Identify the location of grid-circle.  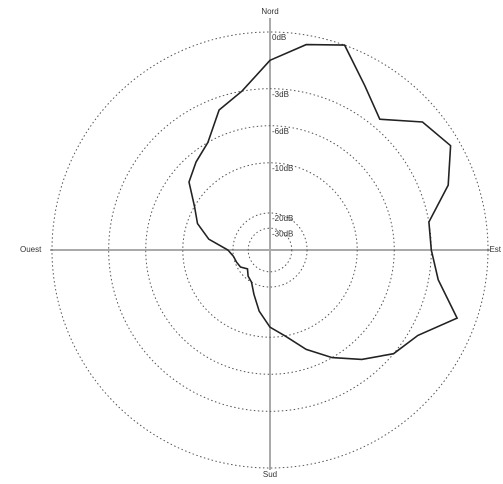
(270, 250).